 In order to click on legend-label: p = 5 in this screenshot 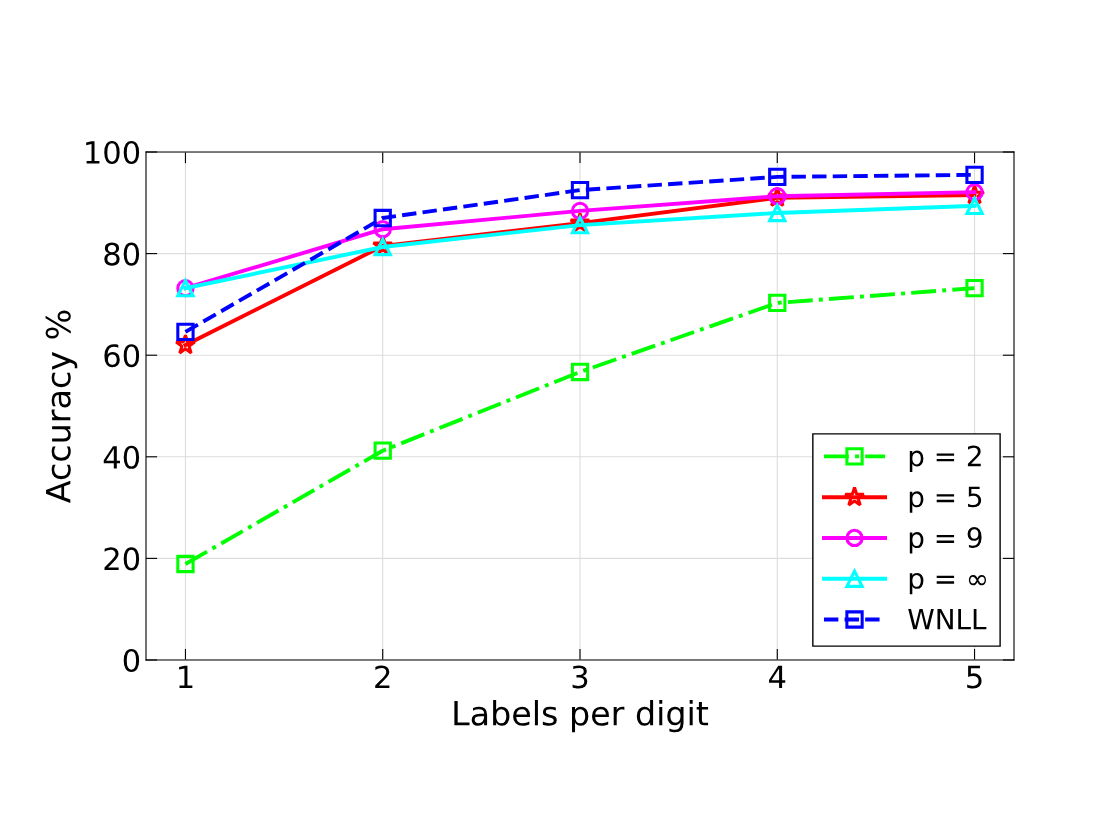, I will do `click(945, 499)`.